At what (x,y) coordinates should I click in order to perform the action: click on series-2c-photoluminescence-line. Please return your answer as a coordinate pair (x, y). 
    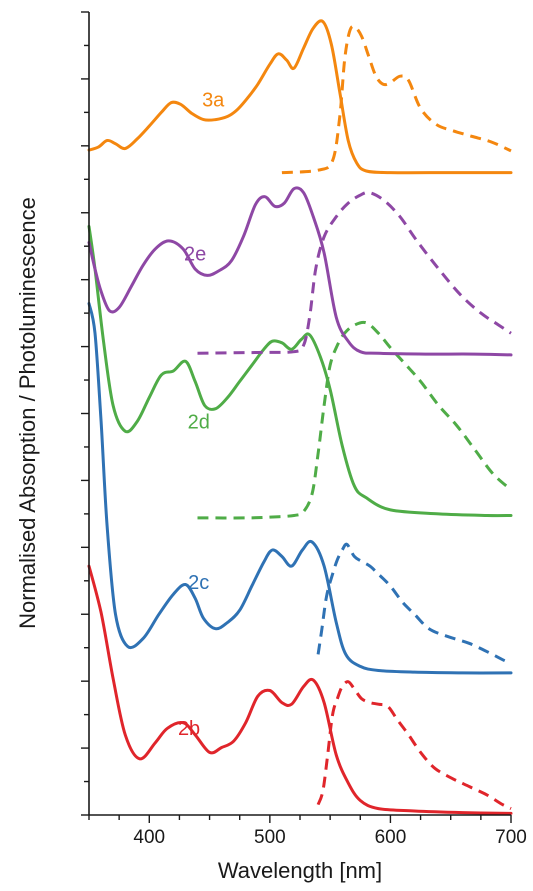
    Looking at the image, I should click on (414, 603).